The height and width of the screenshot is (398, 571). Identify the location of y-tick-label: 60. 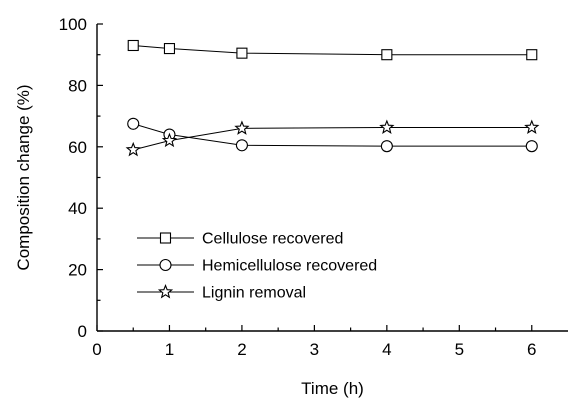
(77, 147).